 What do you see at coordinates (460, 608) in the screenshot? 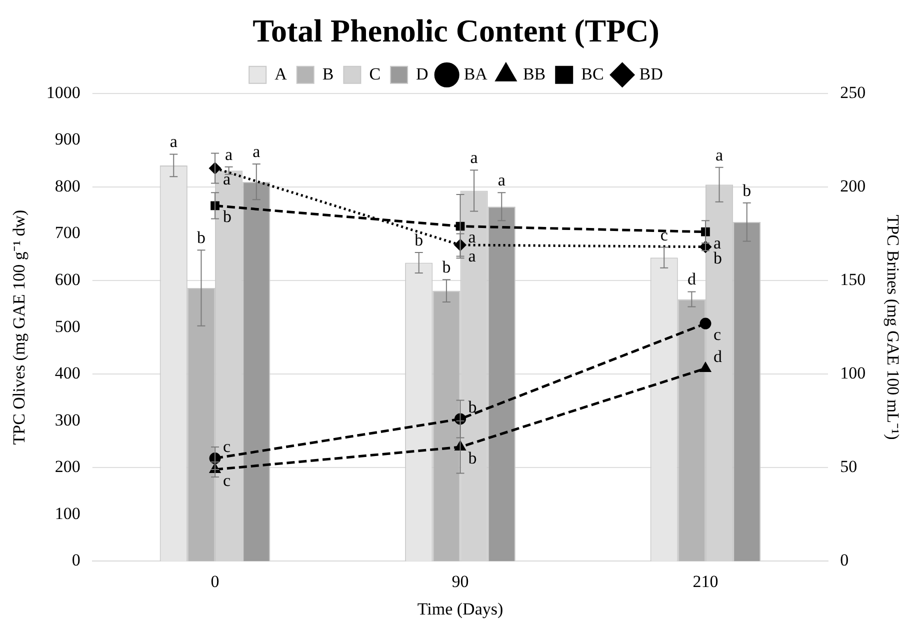
I see `x-axis-title: Time (Days)` at bounding box center [460, 608].